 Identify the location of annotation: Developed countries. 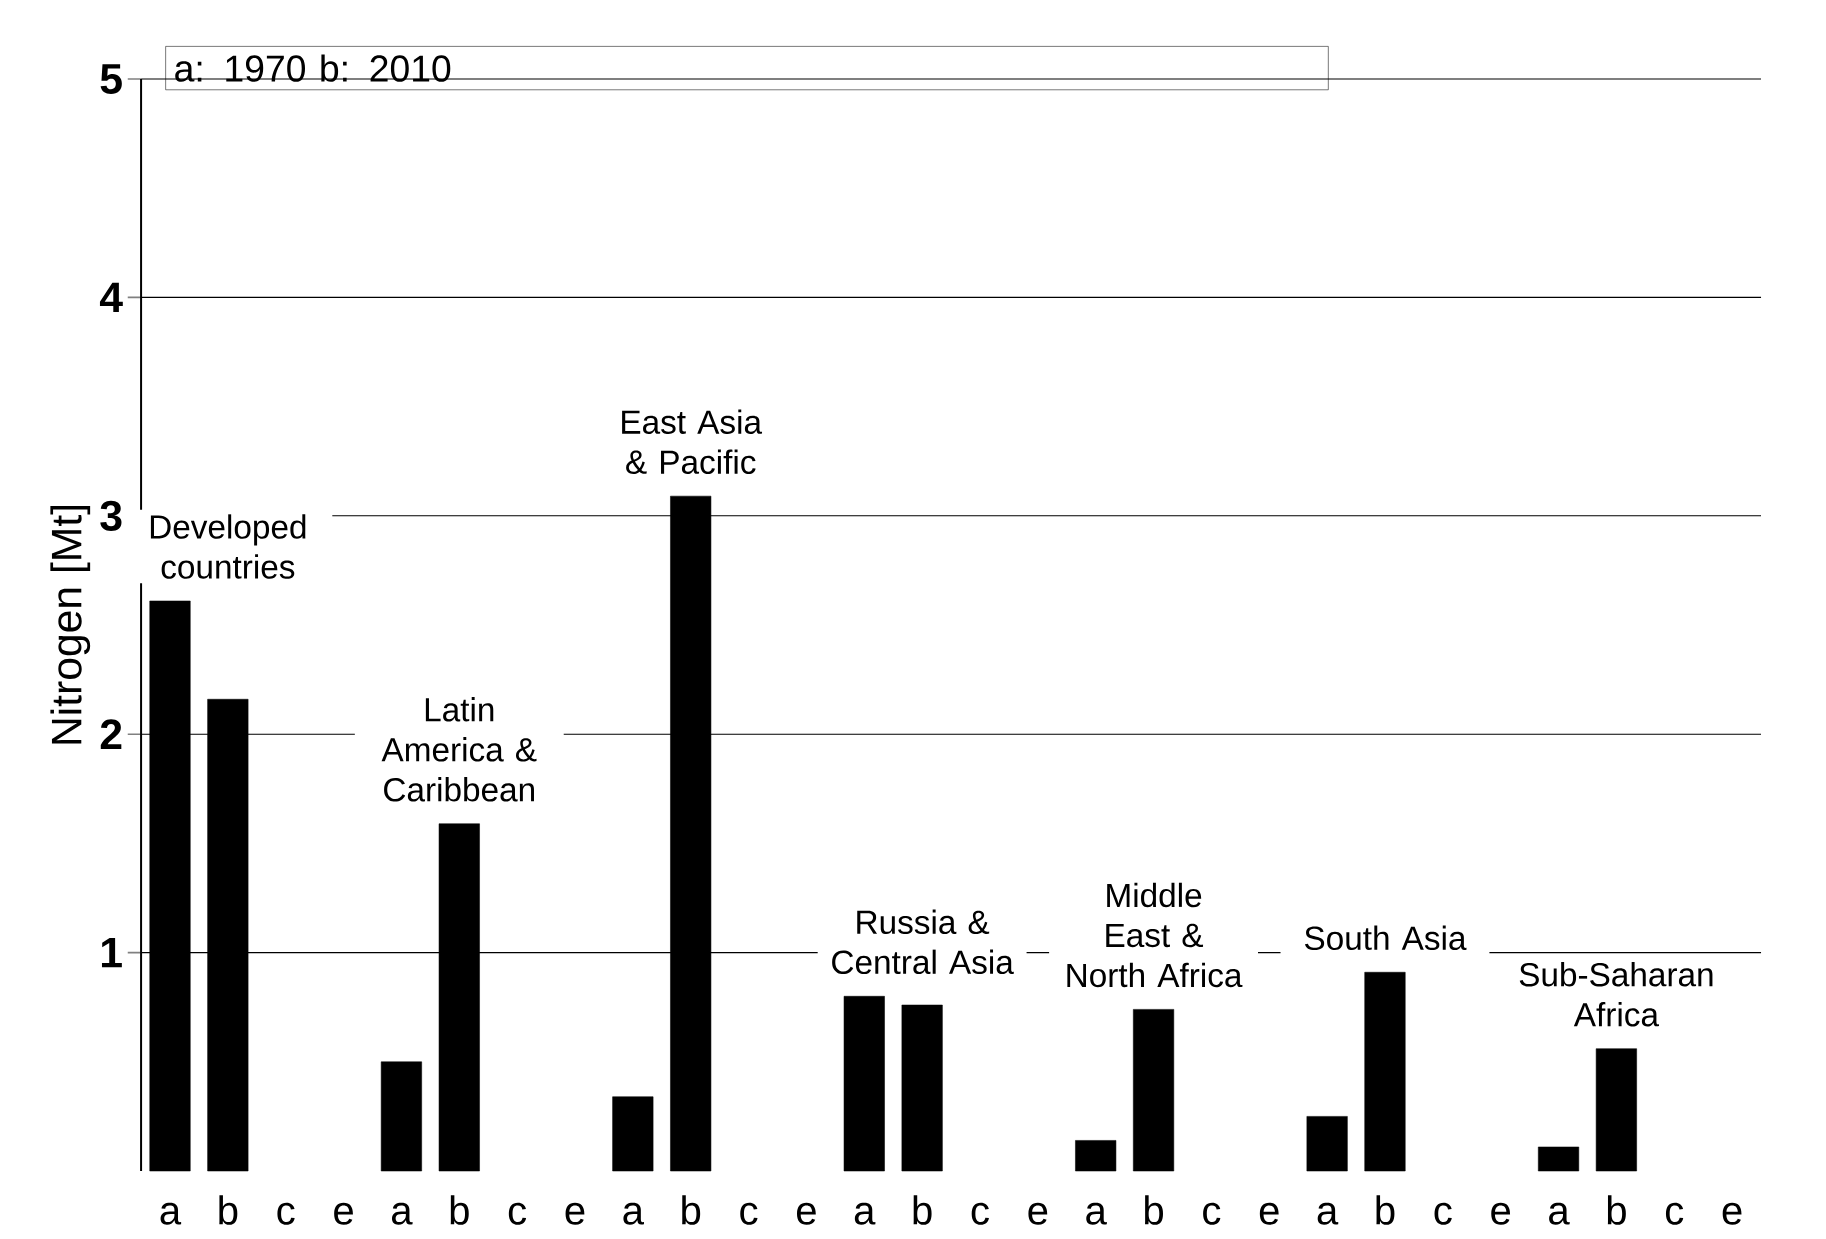
(228, 546).